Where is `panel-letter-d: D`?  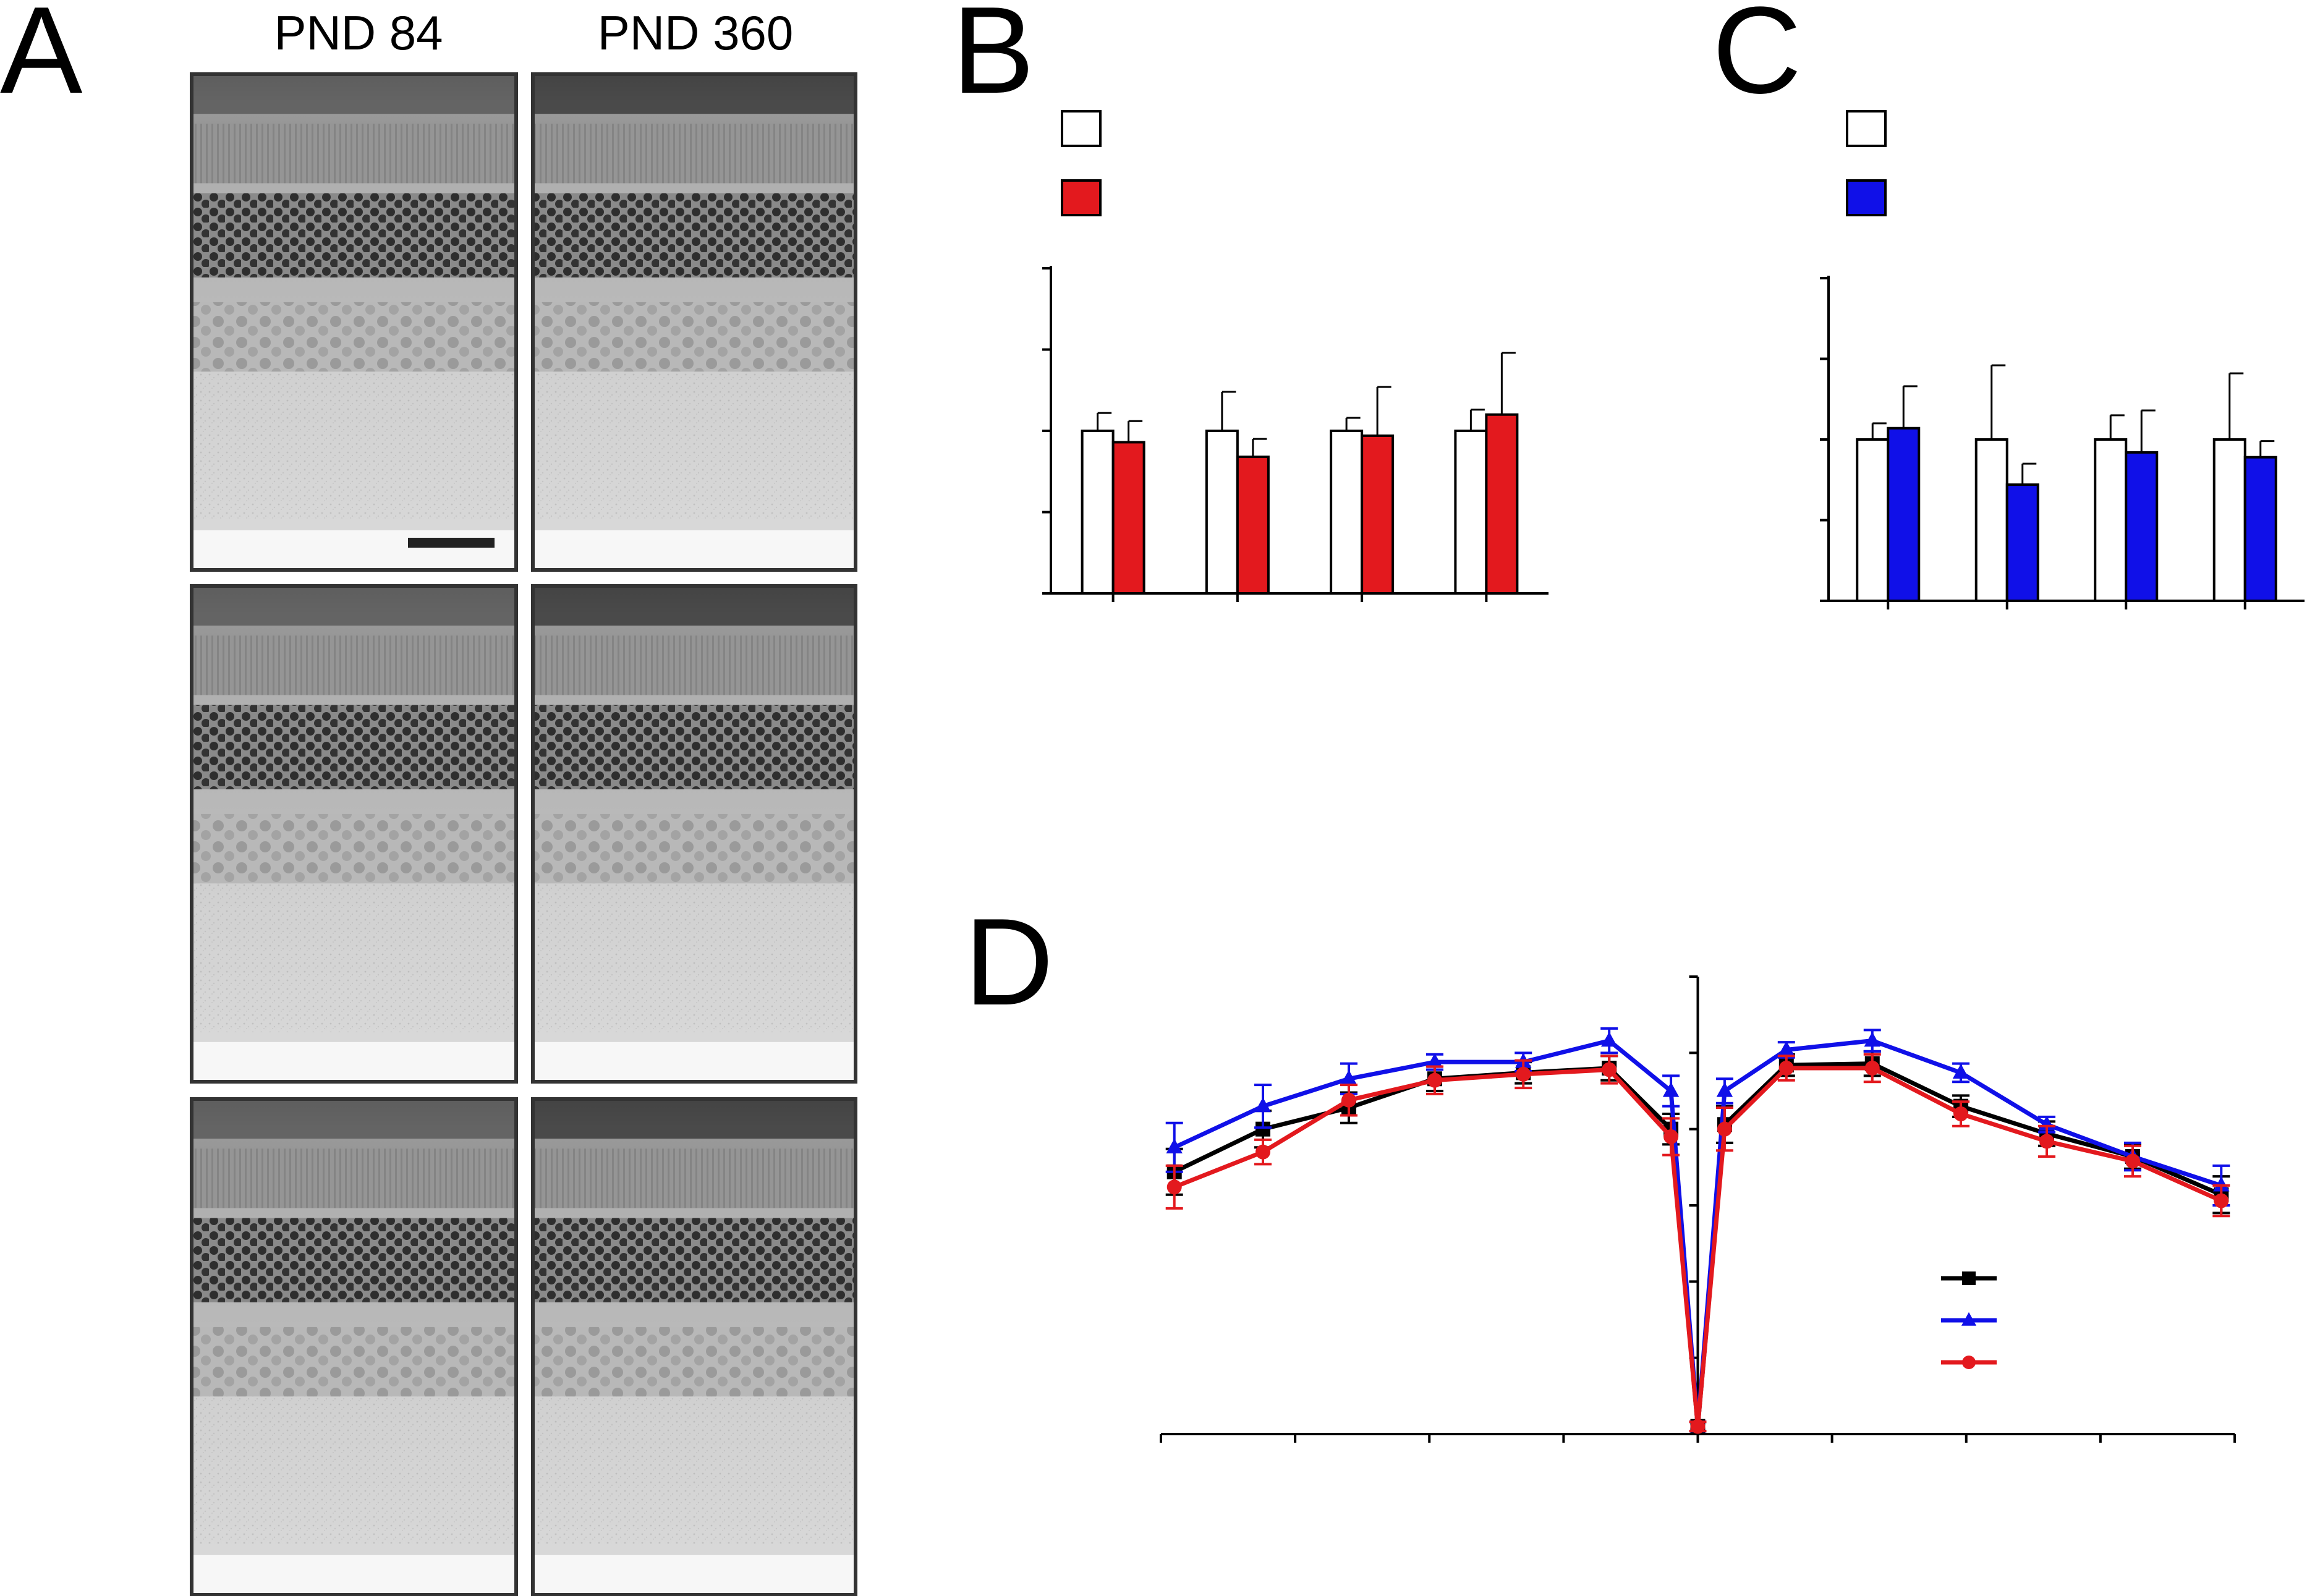
panel-letter-d: D is located at coordinates (1008, 962).